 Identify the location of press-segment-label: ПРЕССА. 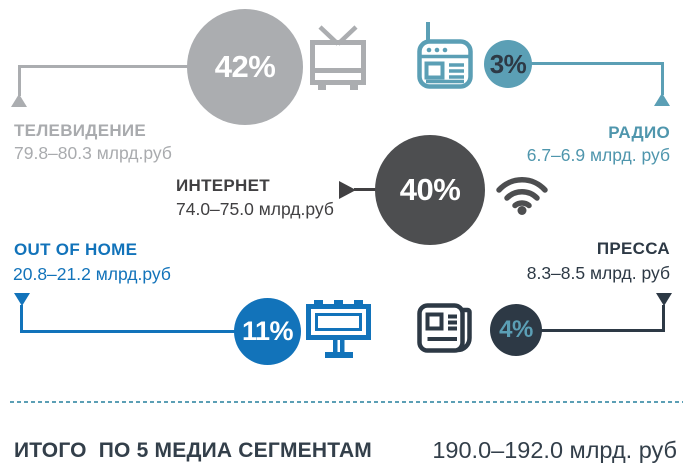
(633, 248).